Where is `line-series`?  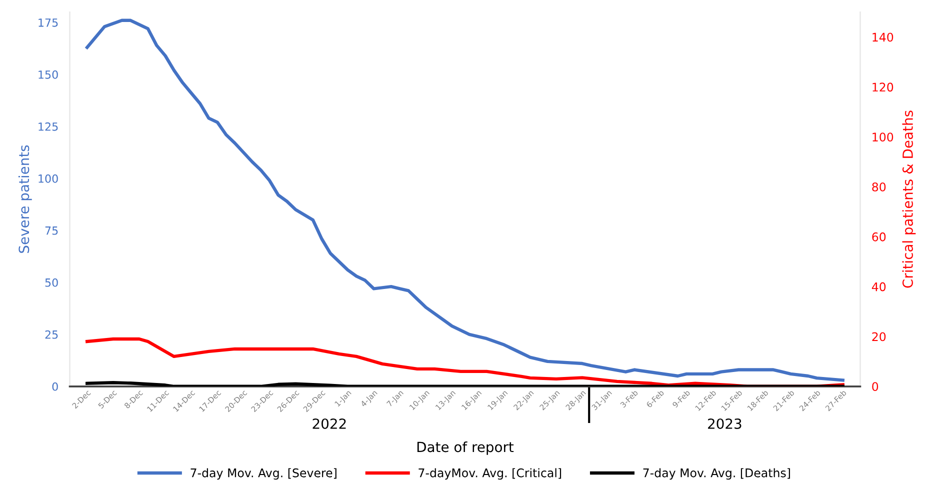
line-series is located at coordinates (465, 361).